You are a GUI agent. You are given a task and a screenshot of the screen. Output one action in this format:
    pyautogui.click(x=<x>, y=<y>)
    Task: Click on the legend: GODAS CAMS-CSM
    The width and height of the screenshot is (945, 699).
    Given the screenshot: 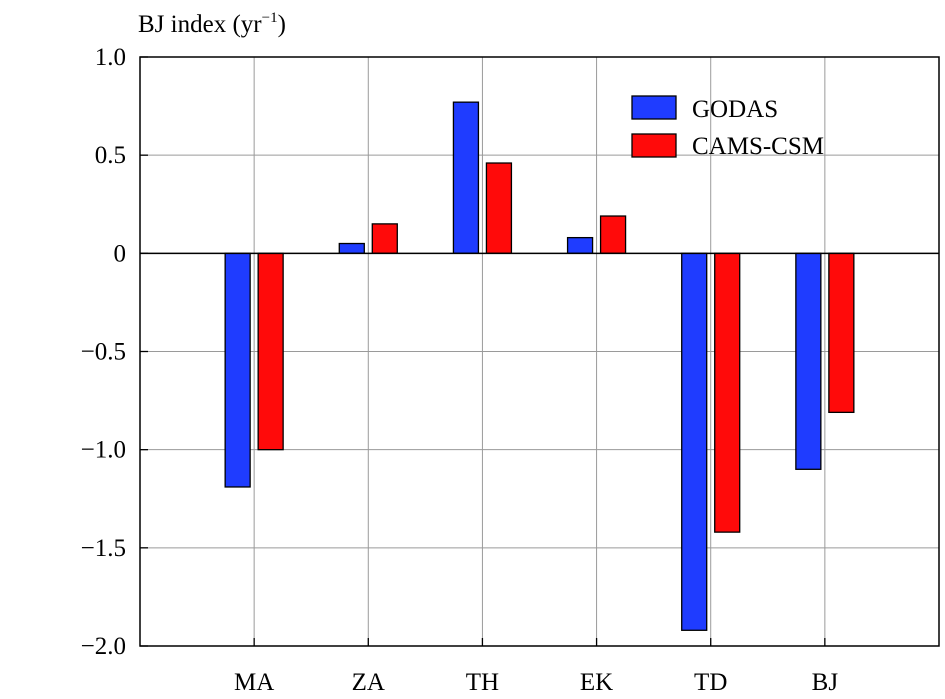 What is the action you would take?
    pyautogui.click(x=727, y=127)
    